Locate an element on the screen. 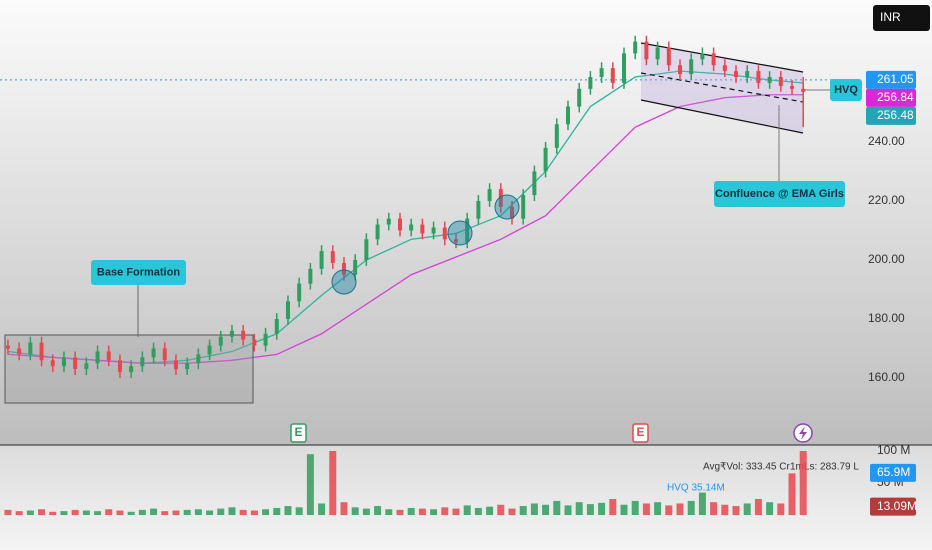 The width and height of the screenshot is (932, 550). y-tick-label: 240.00 is located at coordinates (886, 141).